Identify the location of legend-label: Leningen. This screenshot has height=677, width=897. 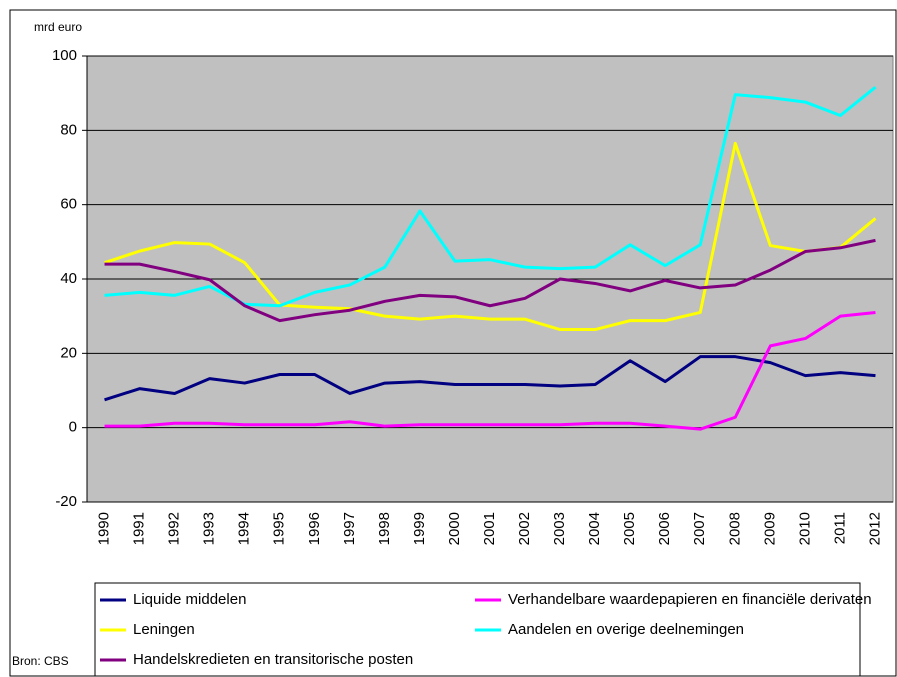
(164, 629).